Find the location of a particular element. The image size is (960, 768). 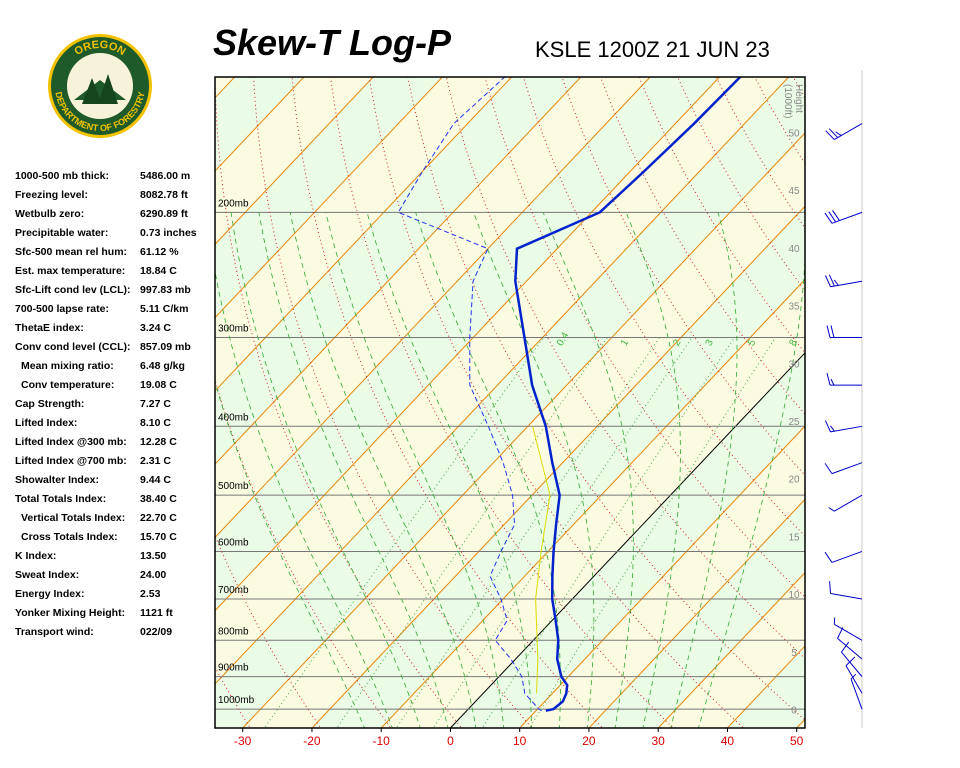

height-tick-label: 5 is located at coordinates (794, 653).